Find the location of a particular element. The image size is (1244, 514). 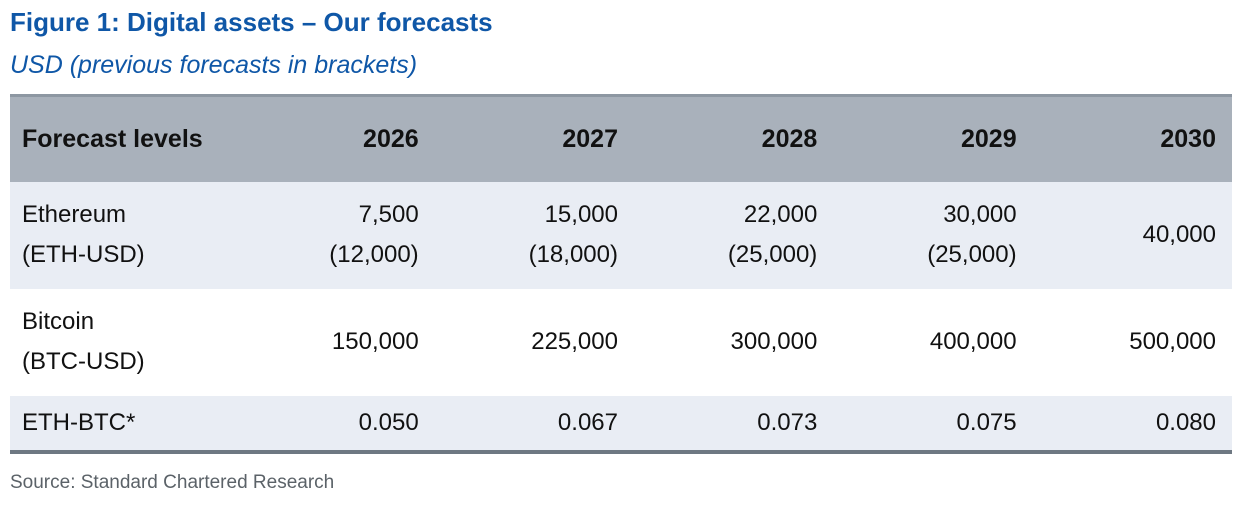

asset-name: Bitcoin is located at coordinates (58, 321).